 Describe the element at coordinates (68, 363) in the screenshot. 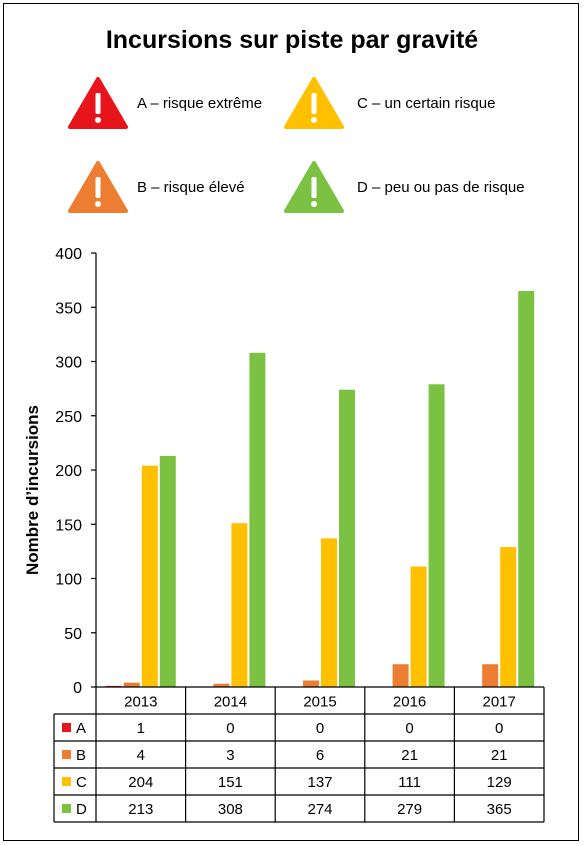

I see `y-tick-label: 300` at that location.